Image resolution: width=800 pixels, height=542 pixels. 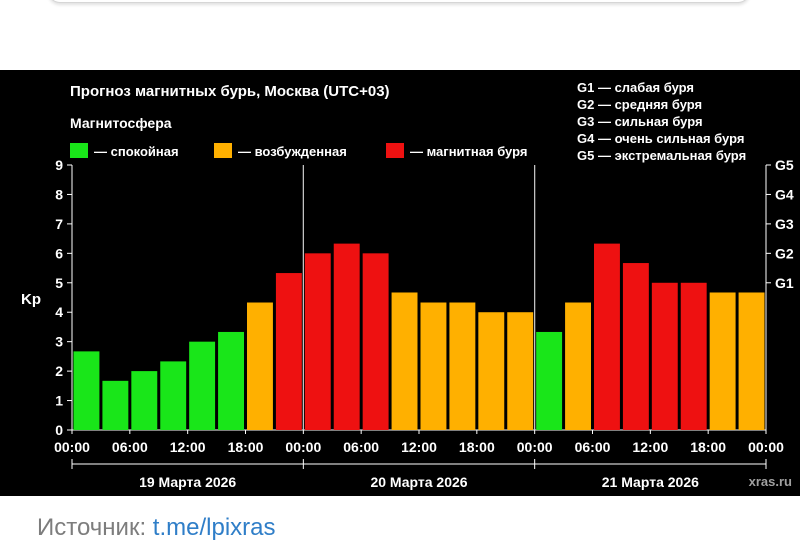 I want to click on legend-swatch-storm, so click(x=395, y=150).